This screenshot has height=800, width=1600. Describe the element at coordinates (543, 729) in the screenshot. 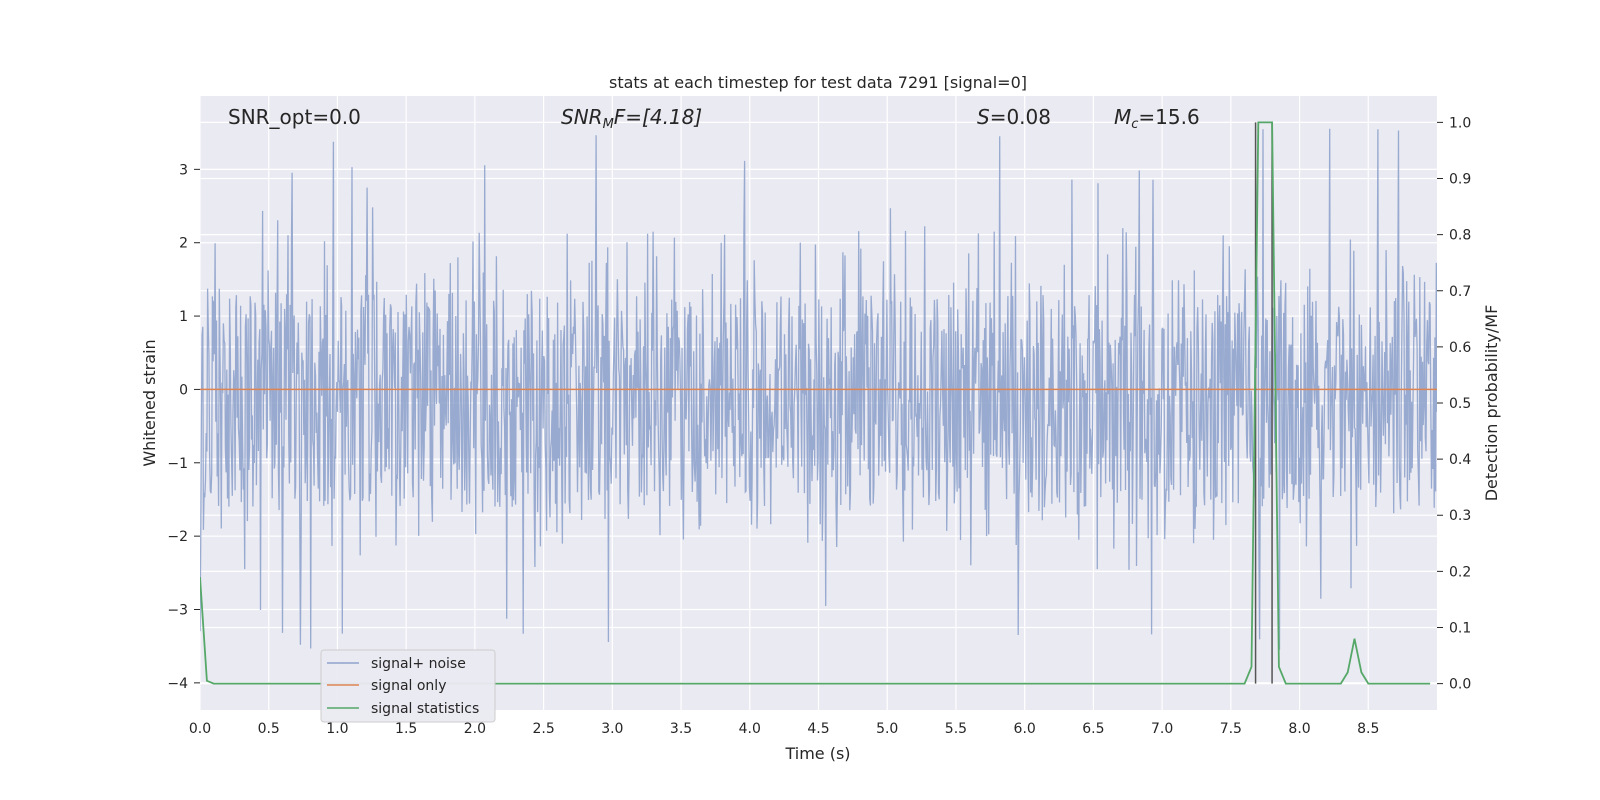

I see `x-tick-label: 2.5` at that location.